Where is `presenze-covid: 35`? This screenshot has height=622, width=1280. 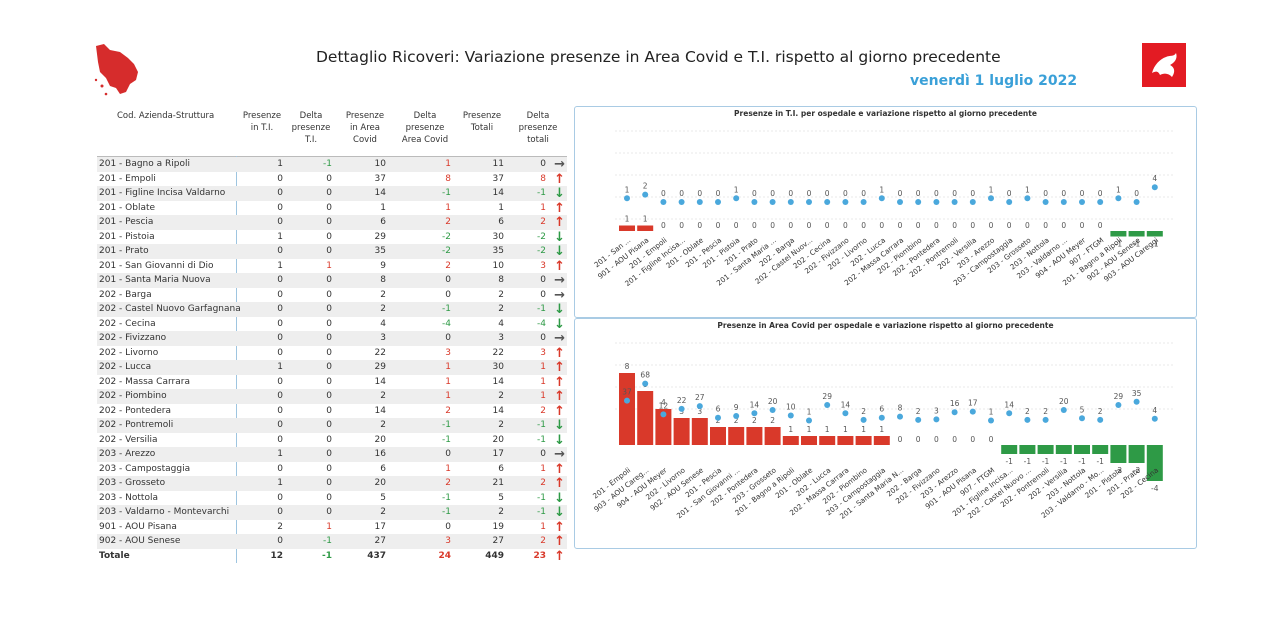
presenze-covid: 35 is located at coordinates (380, 251).